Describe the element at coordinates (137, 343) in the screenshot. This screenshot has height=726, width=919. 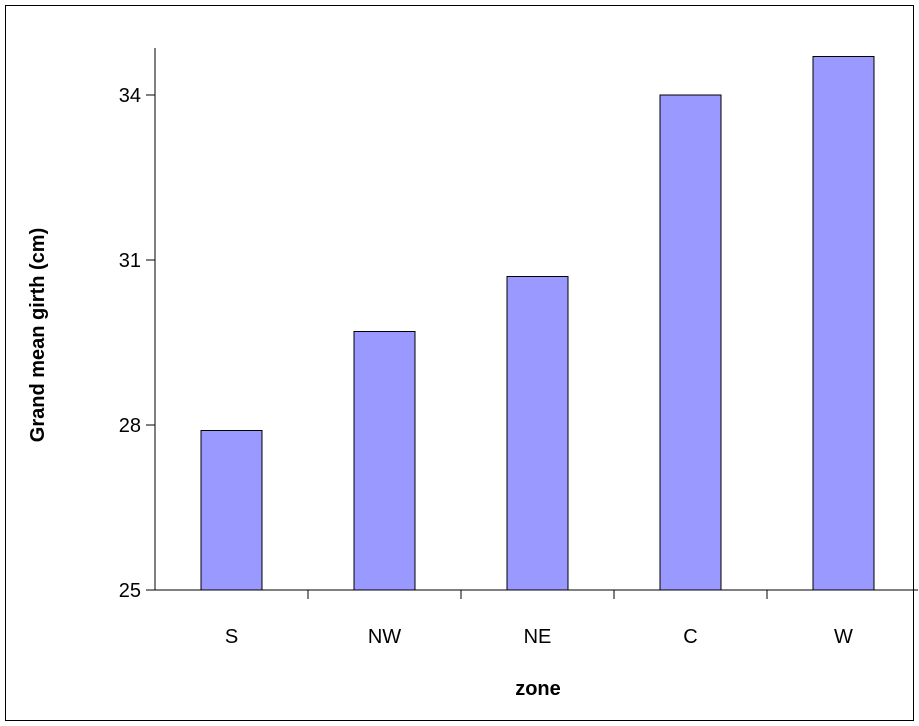
I see `y-ticks-group: 25 28 31 34` at that location.